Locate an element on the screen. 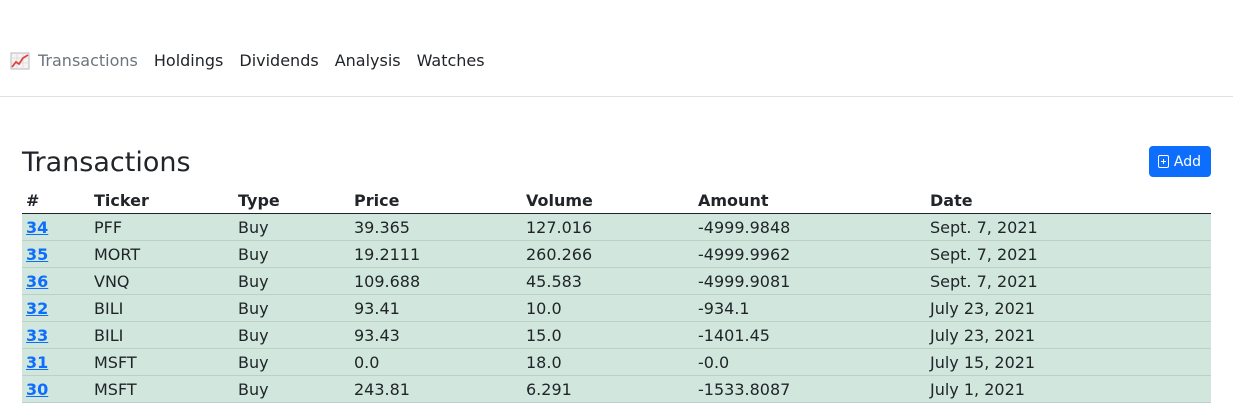 The image size is (1233, 407). nav-link-analysis: Analysis is located at coordinates (367, 60).